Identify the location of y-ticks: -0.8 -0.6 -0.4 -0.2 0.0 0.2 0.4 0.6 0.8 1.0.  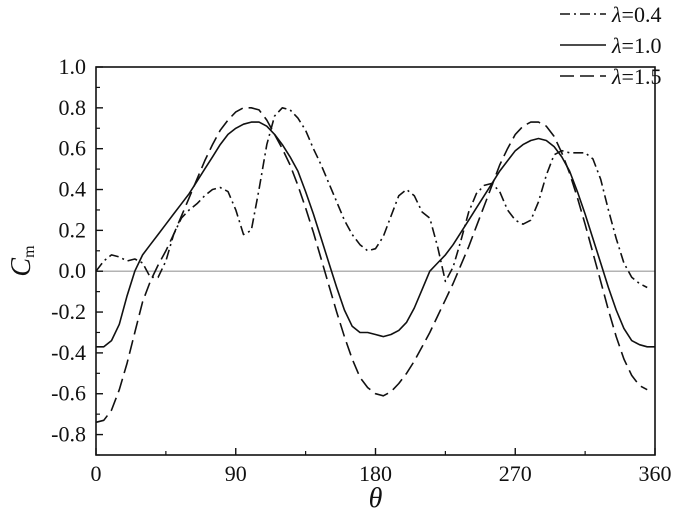
(77, 255).